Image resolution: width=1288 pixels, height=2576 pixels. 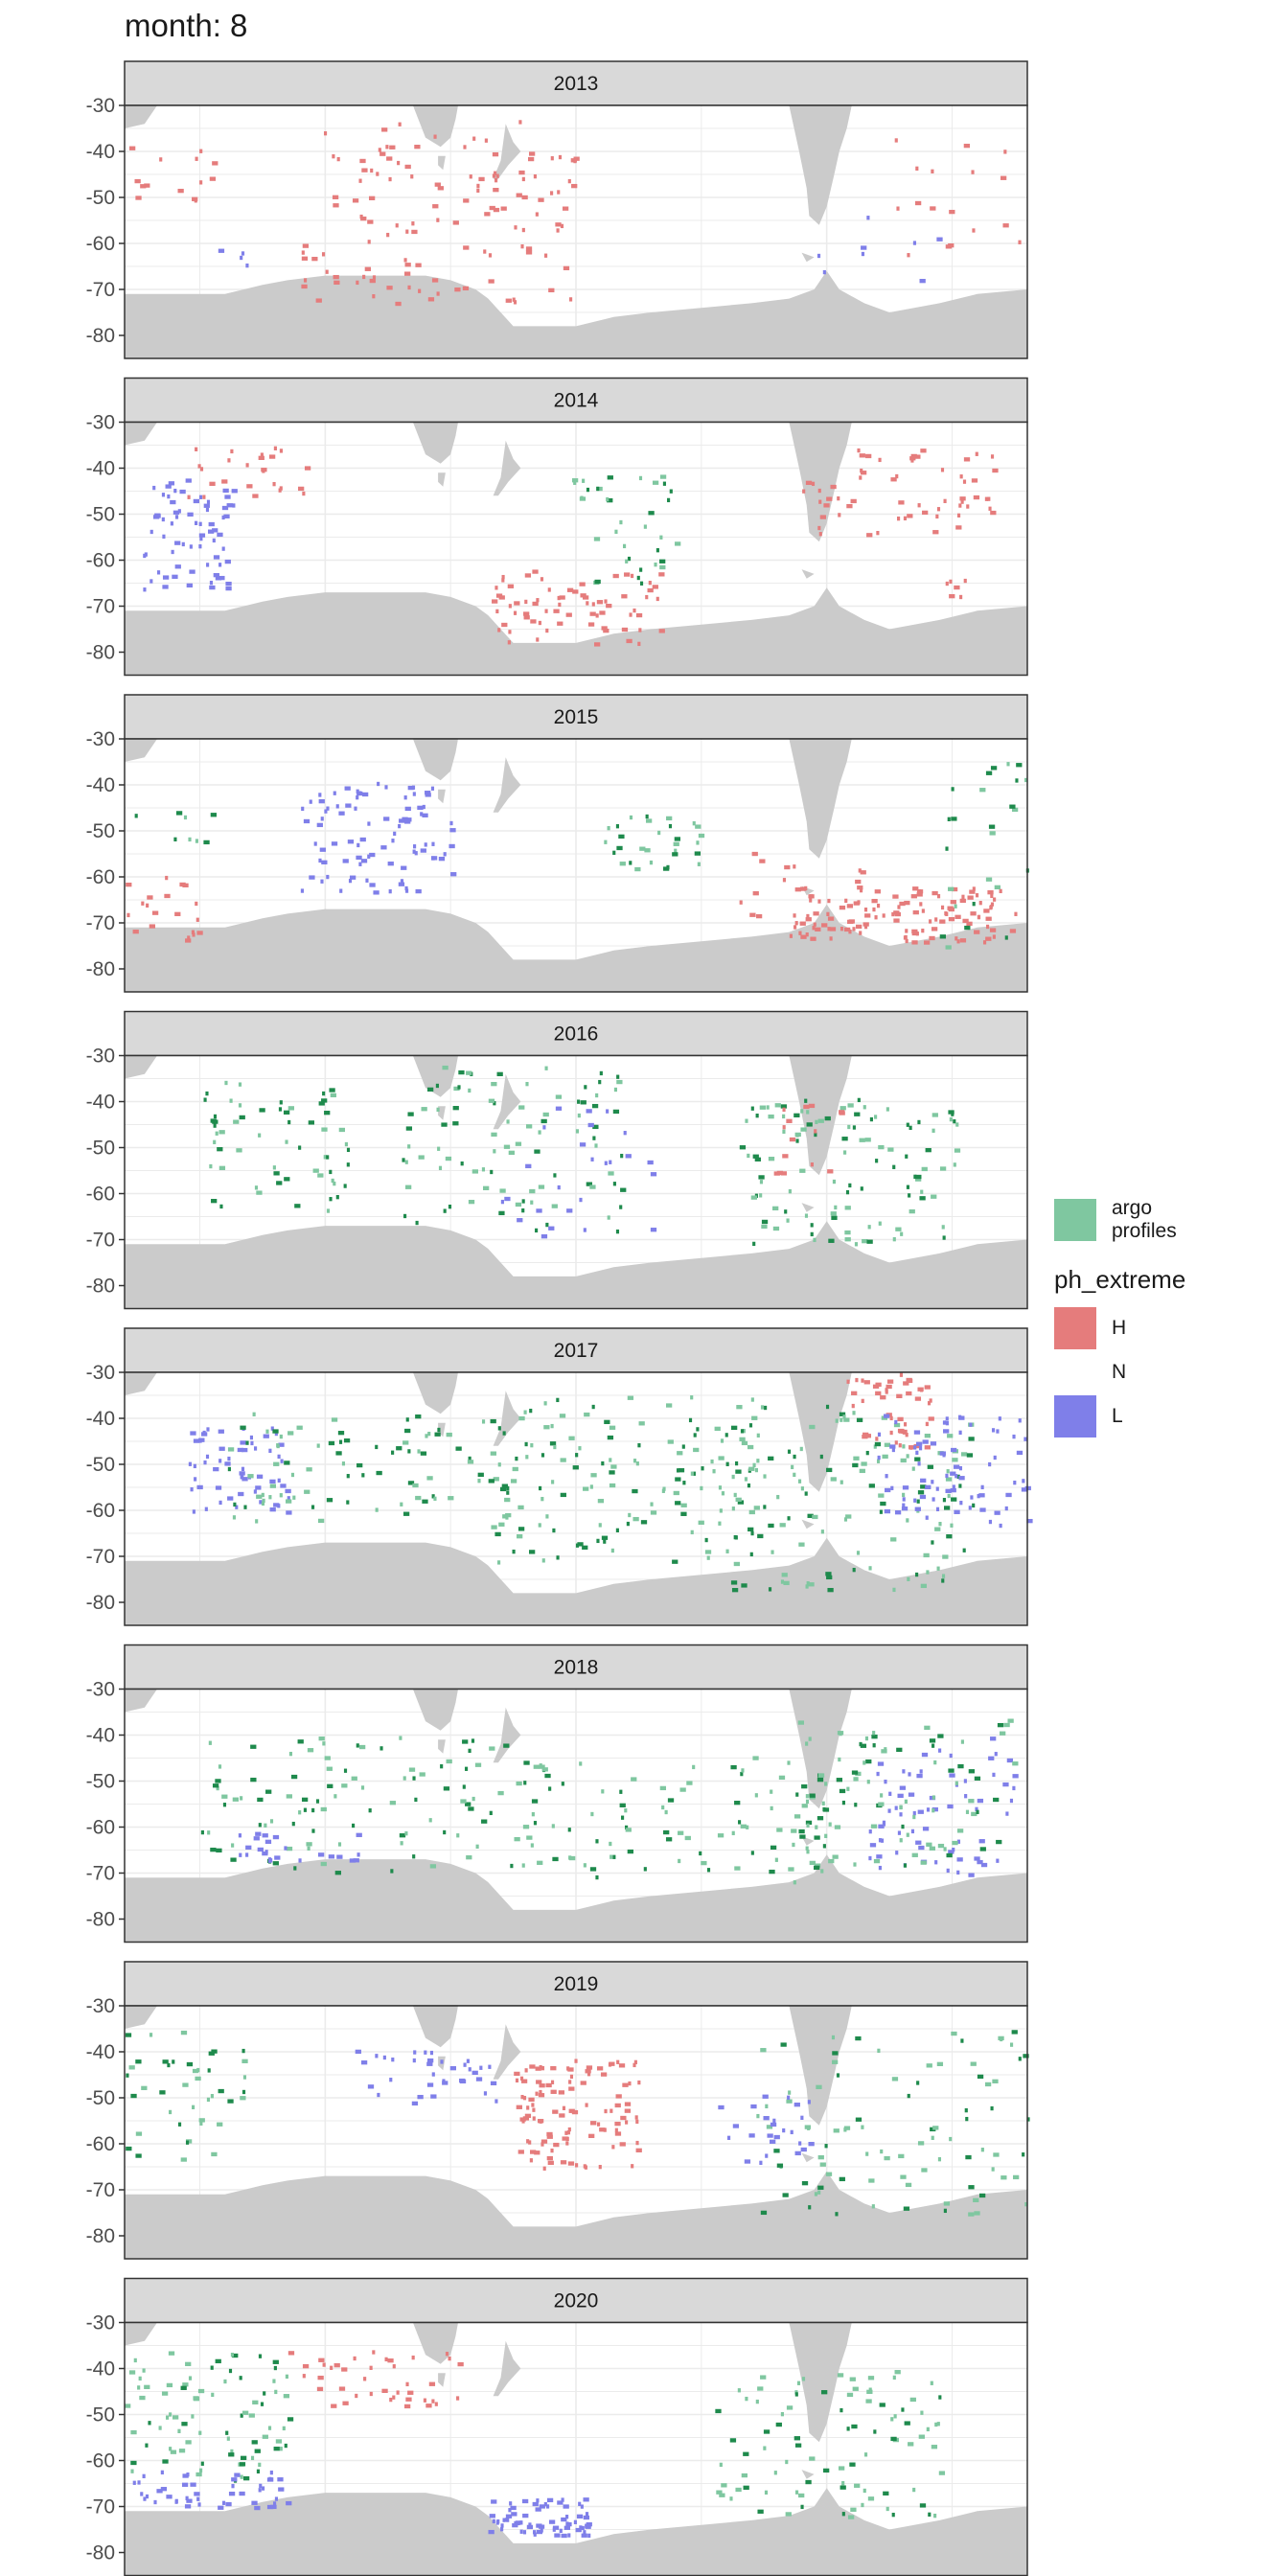 What do you see at coordinates (100, 2052) in the screenshot?
I see `y-tick-label: -40` at bounding box center [100, 2052].